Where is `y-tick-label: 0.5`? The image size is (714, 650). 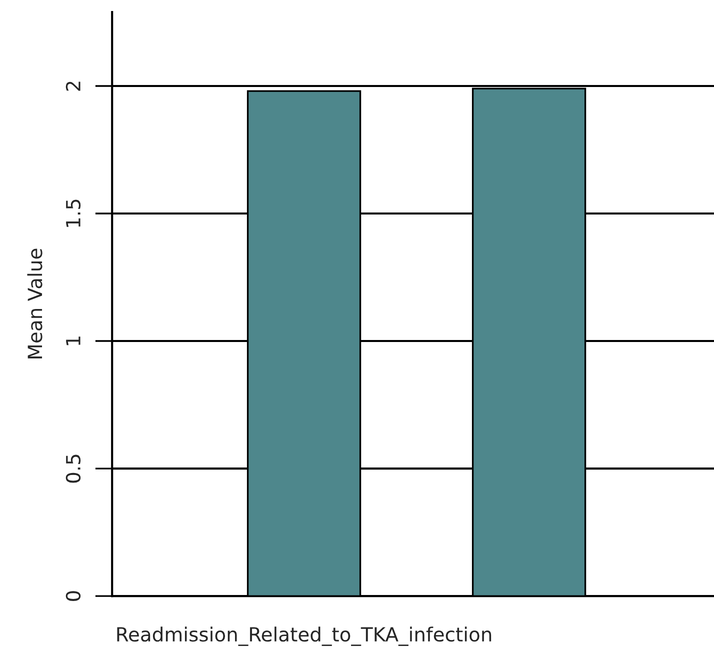 y-tick-label: 0.5 is located at coordinates (73, 468).